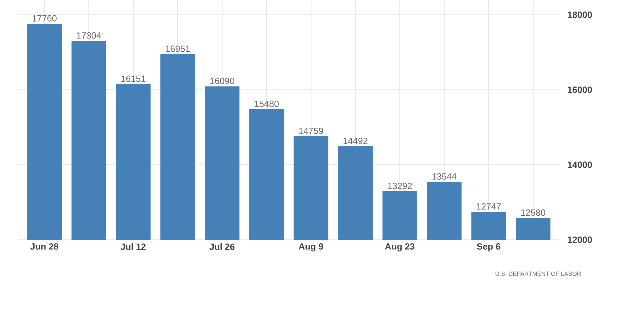 Image resolution: width=620 pixels, height=320 pixels. What do you see at coordinates (222, 81) in the screenshot?
I see `data-label: 16090` at bounding box center [222, 81].